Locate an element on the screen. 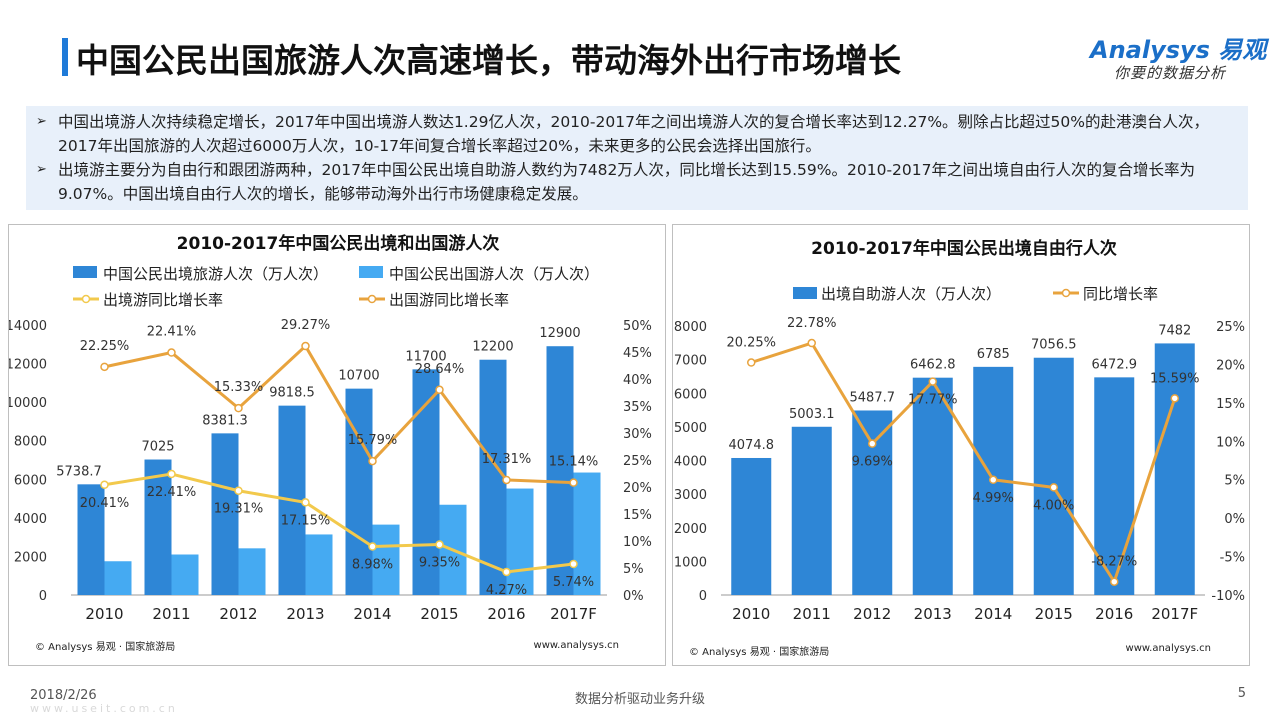 This screenshot has width=1280, height=720. y-tick-label: 10000 is located at coordinates (28, 403).